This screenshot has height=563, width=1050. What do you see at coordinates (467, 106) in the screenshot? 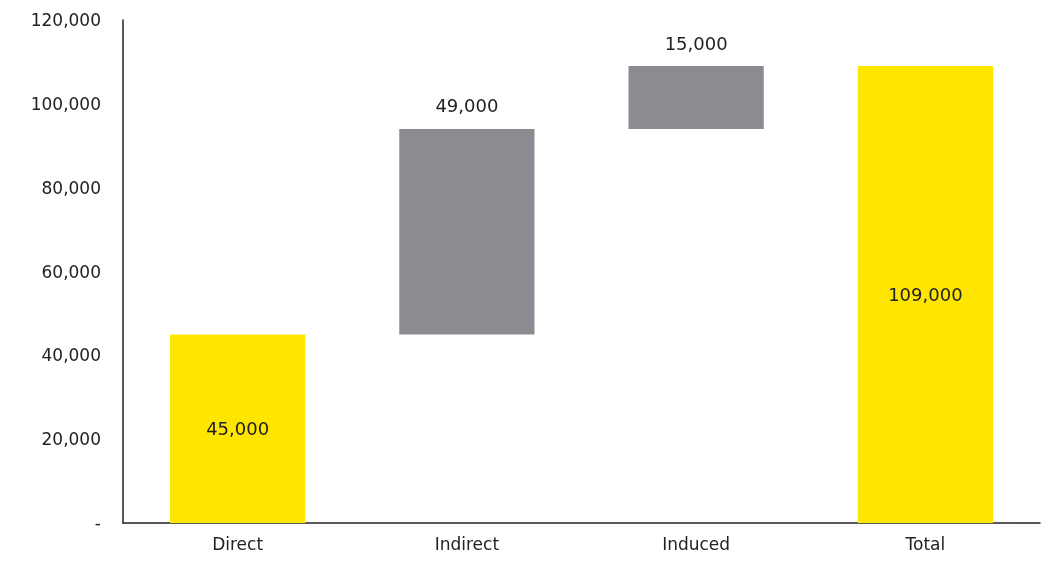
I see `data-label: 49,000` at bounding box center [467, 106].